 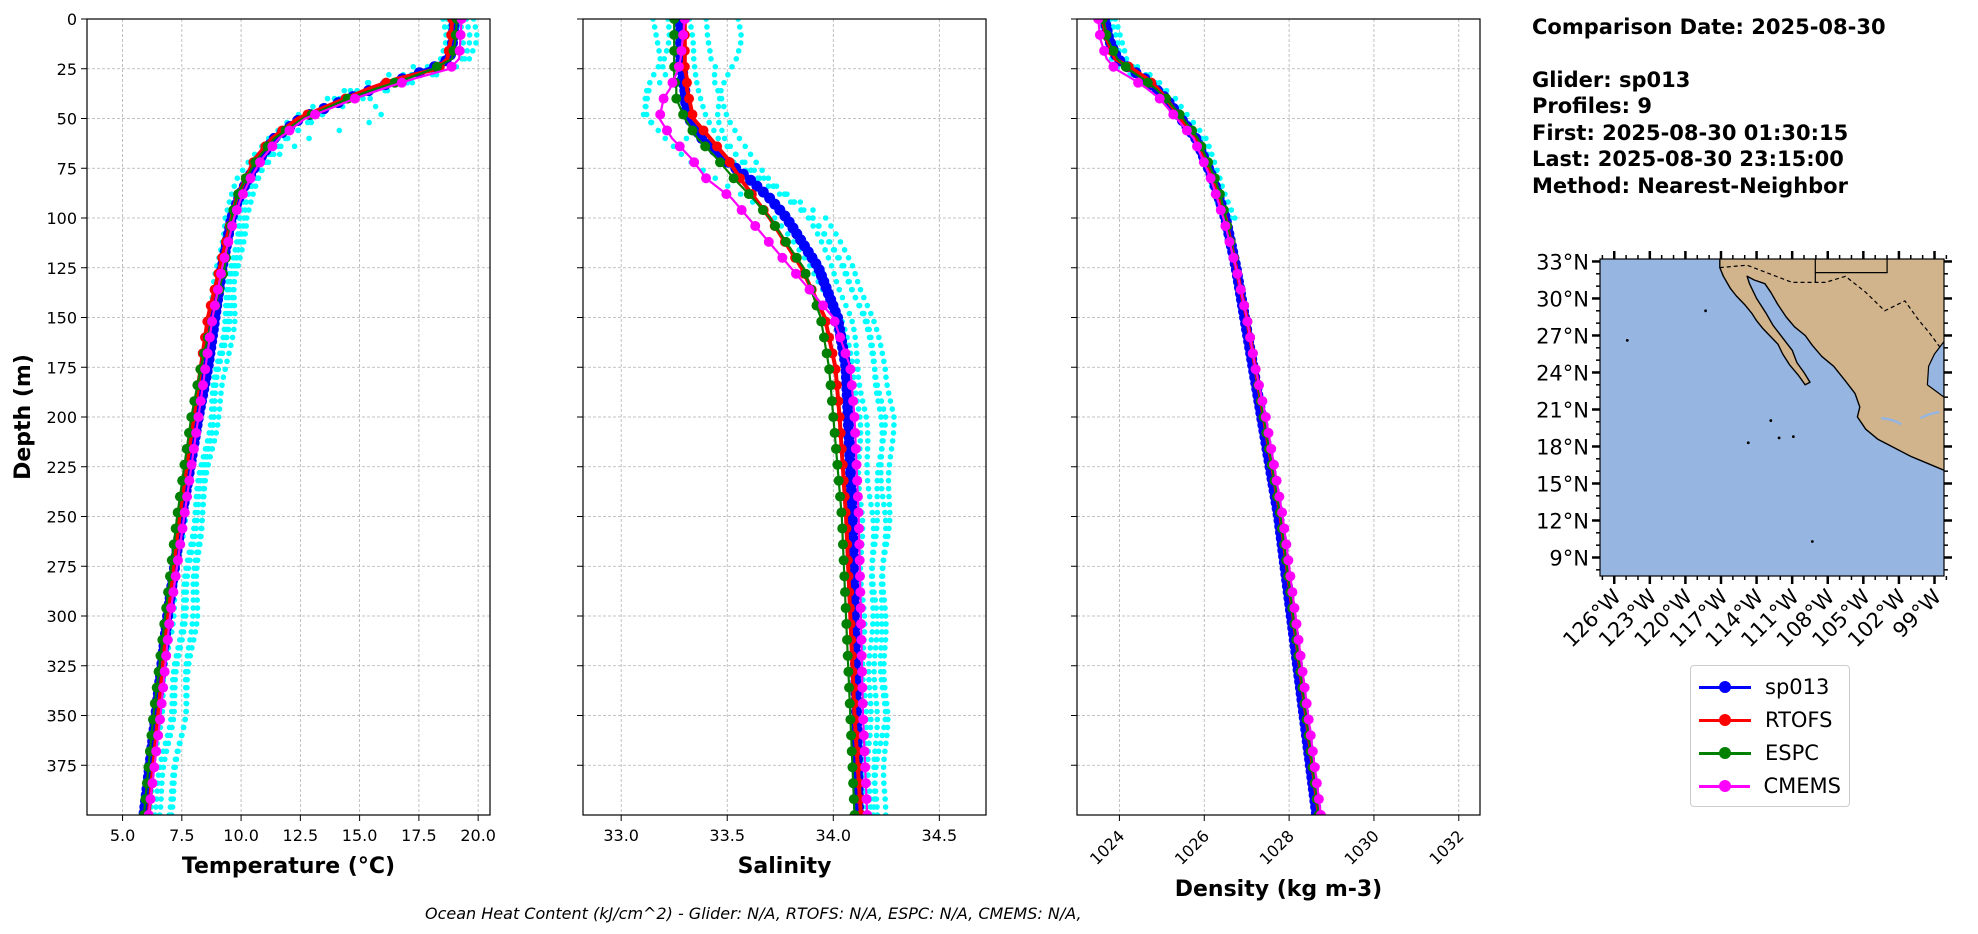 What do you see at coordinates (61, 716) in the screenshot?
I see `y-tick-label: 350` at bounding box center [61, 716].